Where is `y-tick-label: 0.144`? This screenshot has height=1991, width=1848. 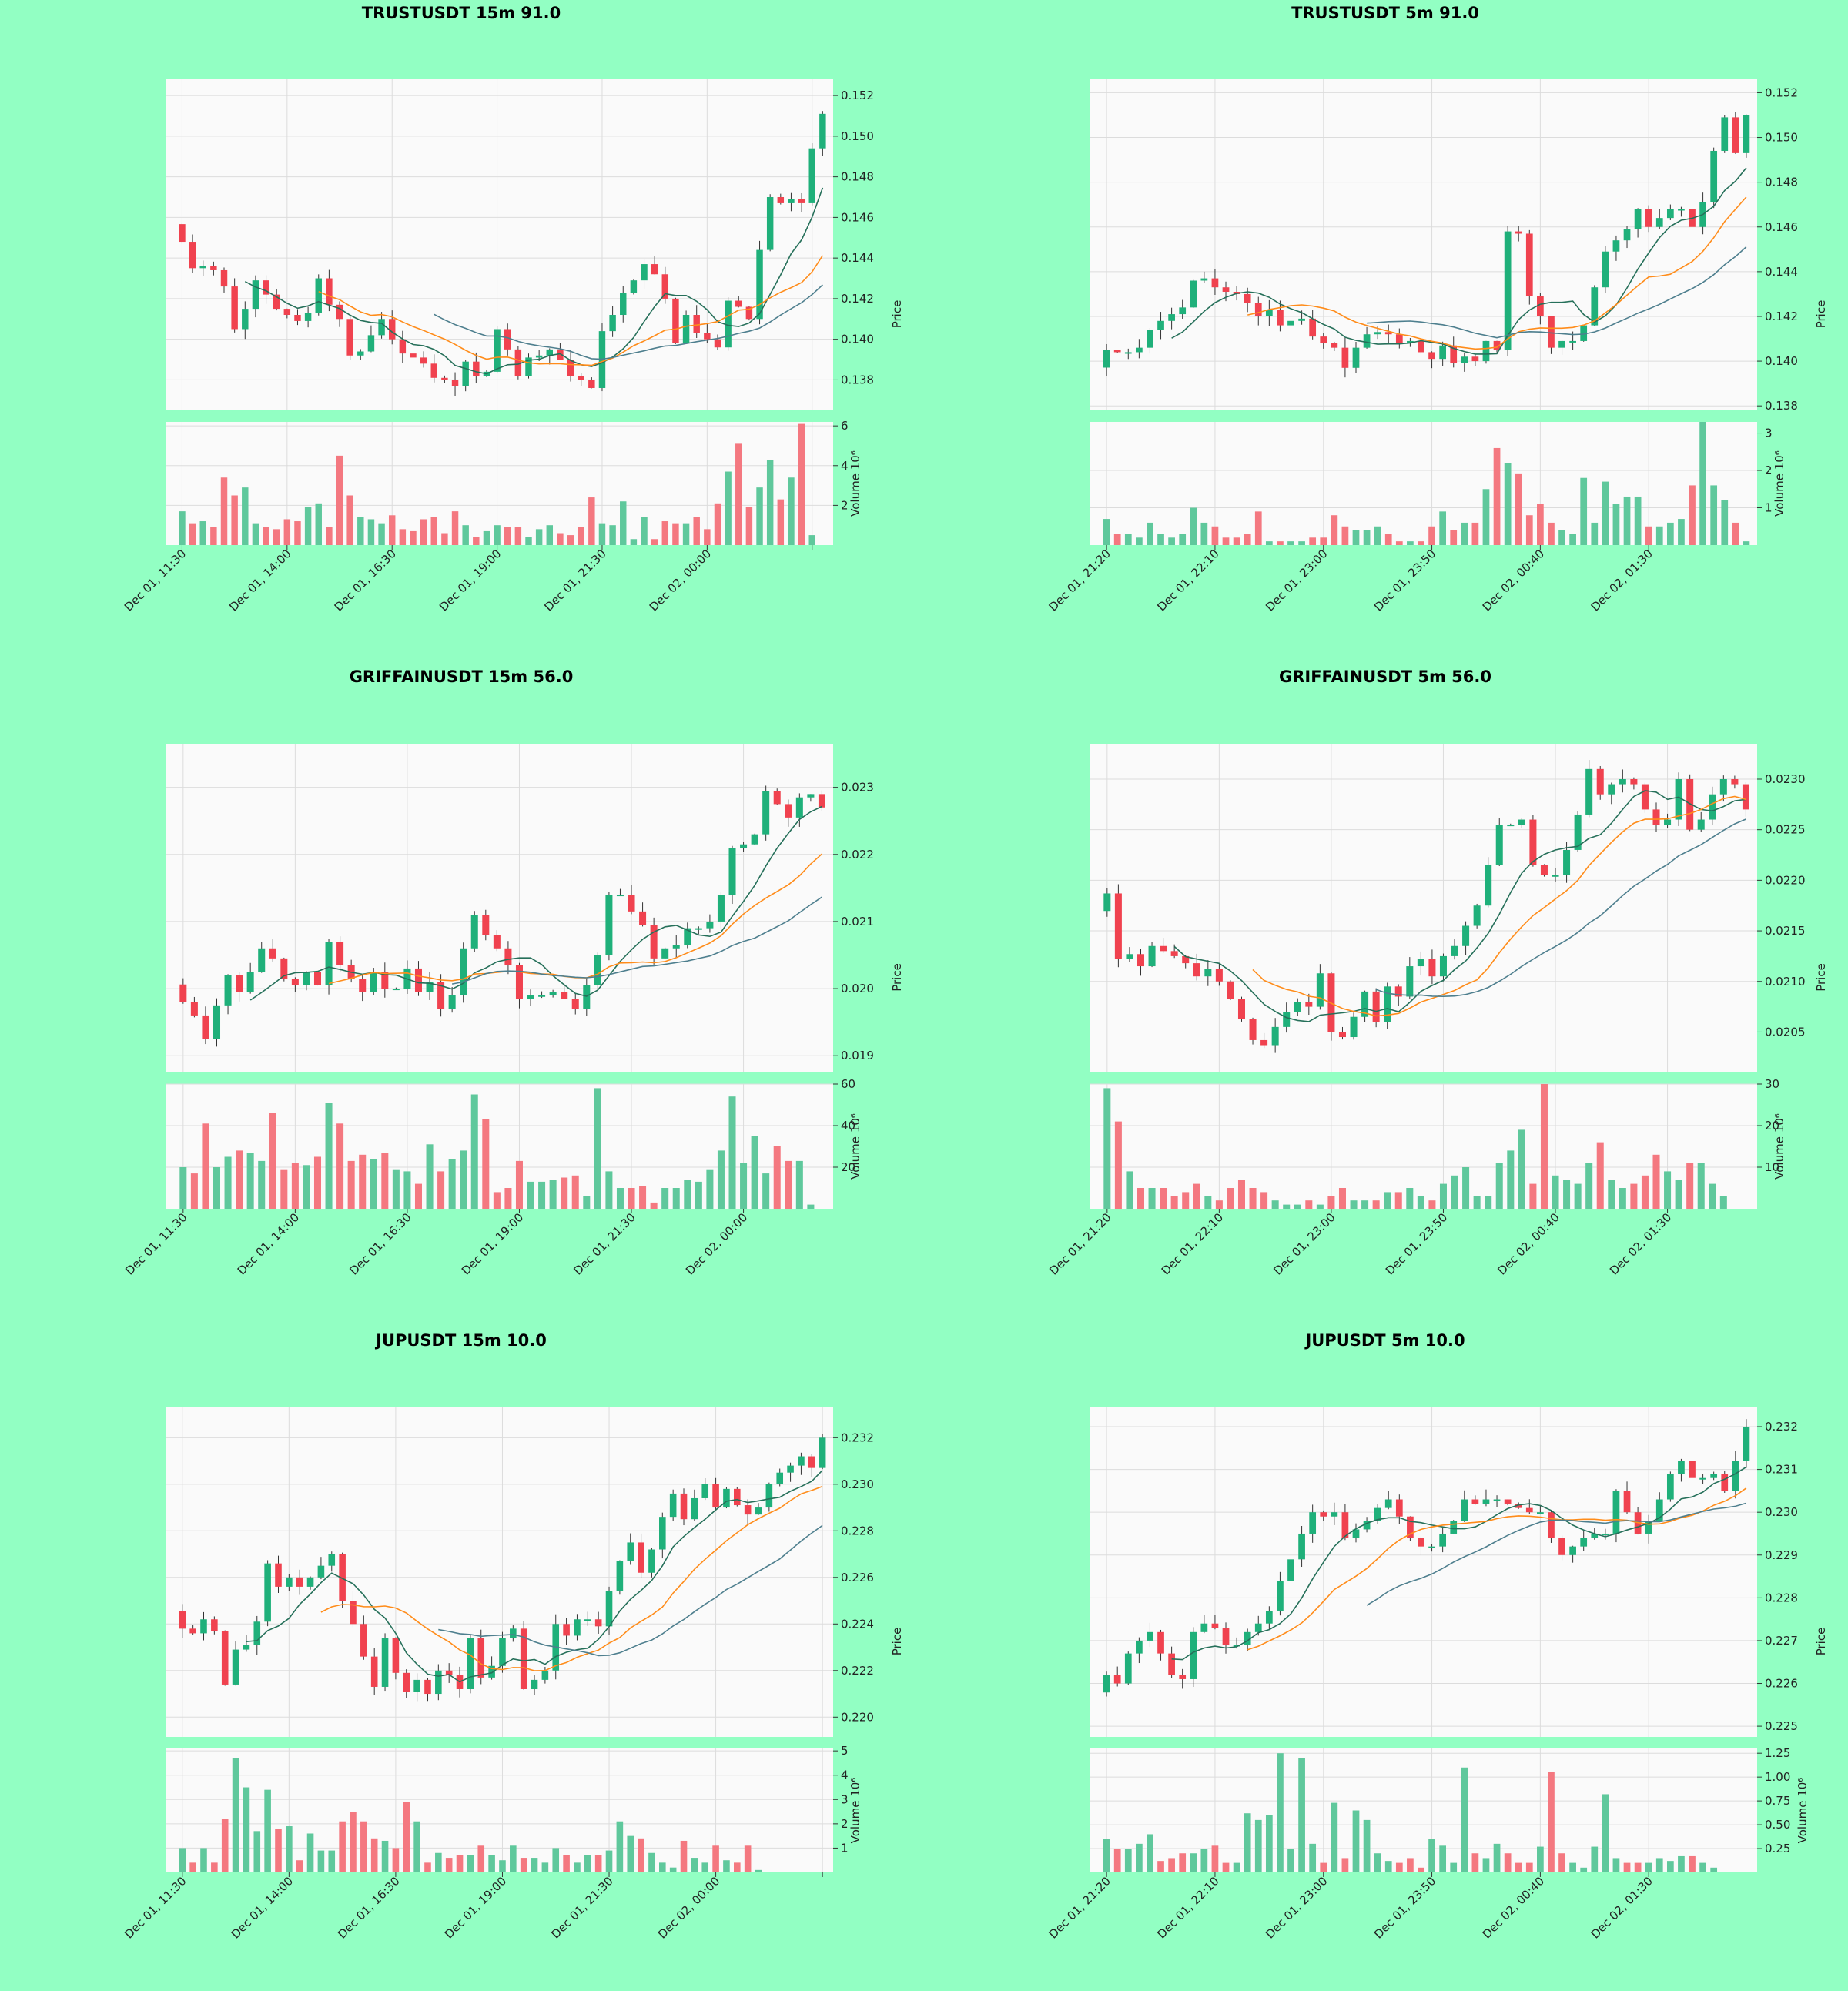 y-tick-label: 0.144 is located at coordinates (1781, 272).